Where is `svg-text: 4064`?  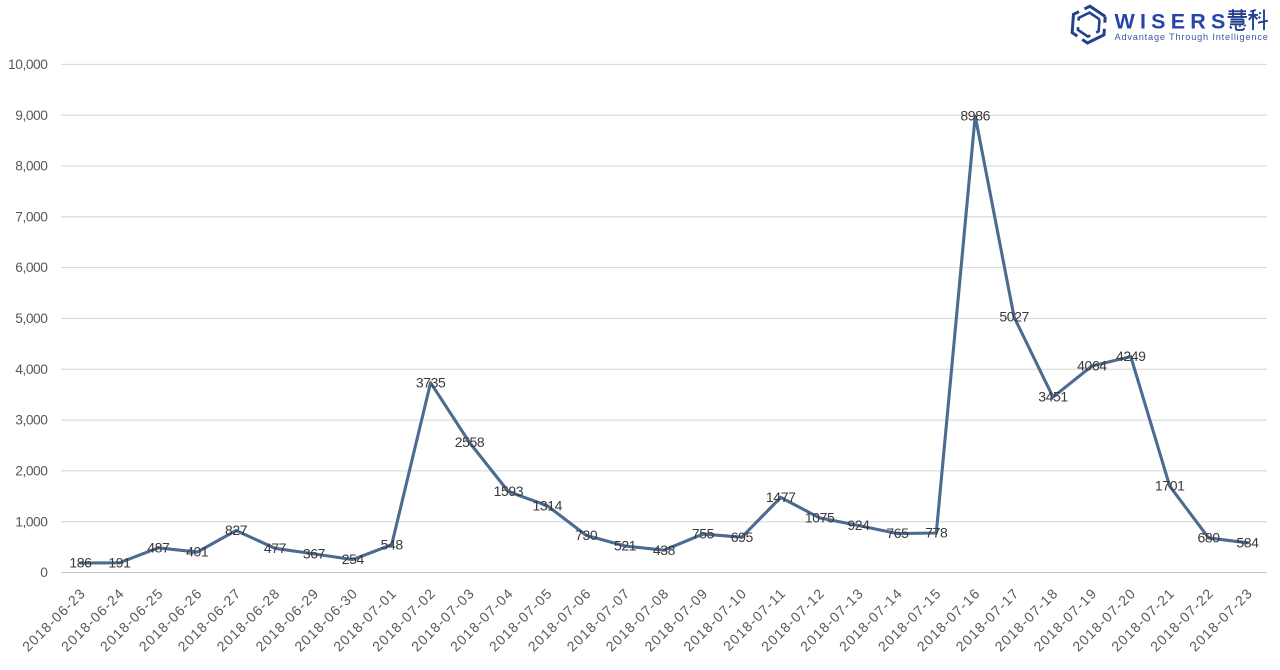
svg-text: 4064 is located at coordinates (1092, 366).